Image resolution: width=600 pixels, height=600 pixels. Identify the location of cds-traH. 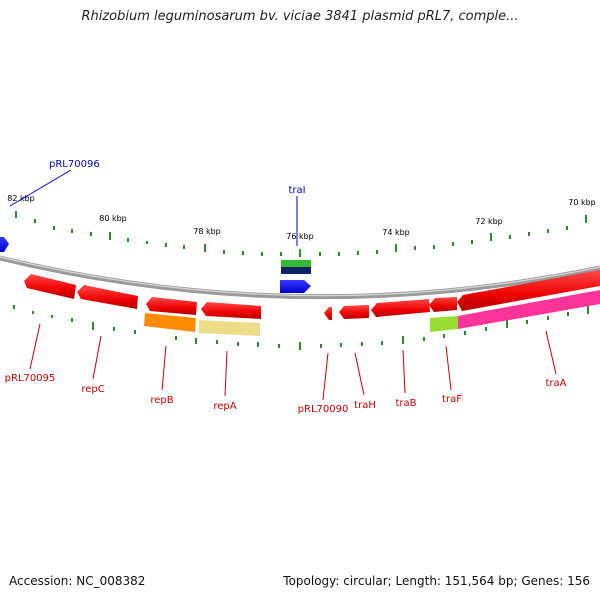
(354, 312).